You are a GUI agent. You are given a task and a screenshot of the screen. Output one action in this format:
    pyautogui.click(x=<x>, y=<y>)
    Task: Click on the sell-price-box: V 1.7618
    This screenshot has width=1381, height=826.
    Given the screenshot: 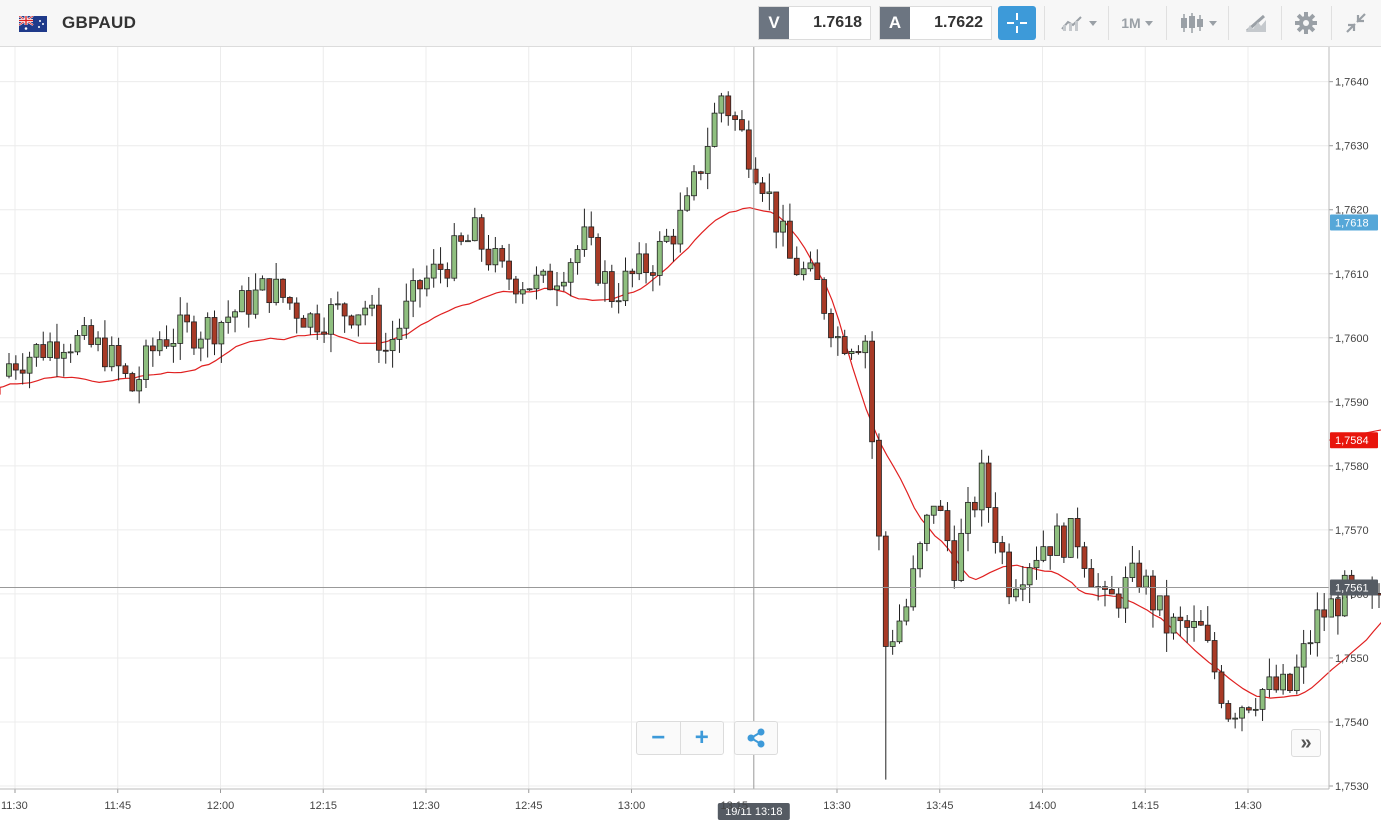 What is the action you would take?
    pyautogui.click(x=814, y=23)
    